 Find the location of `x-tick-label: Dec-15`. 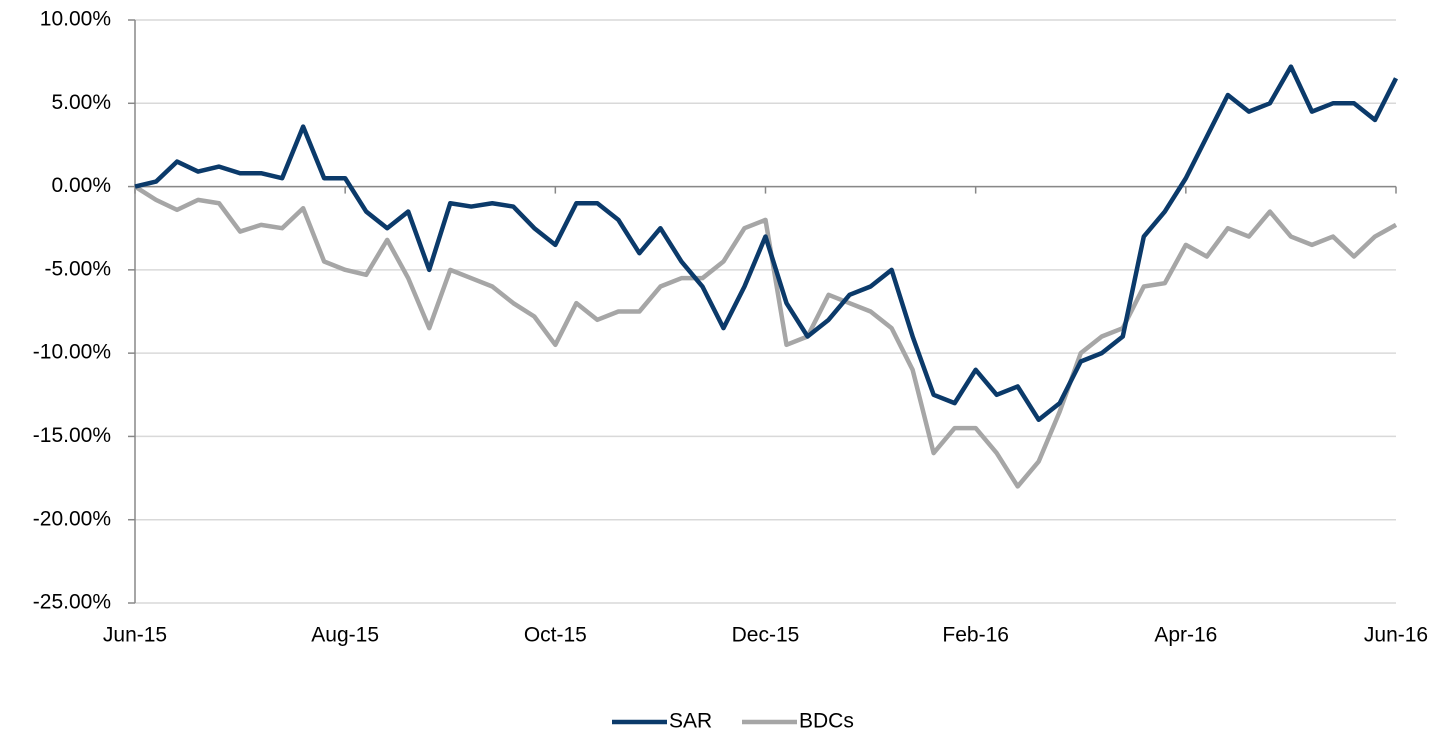

x-tick-label: Dec-15 is located at coordinates (766, 635).